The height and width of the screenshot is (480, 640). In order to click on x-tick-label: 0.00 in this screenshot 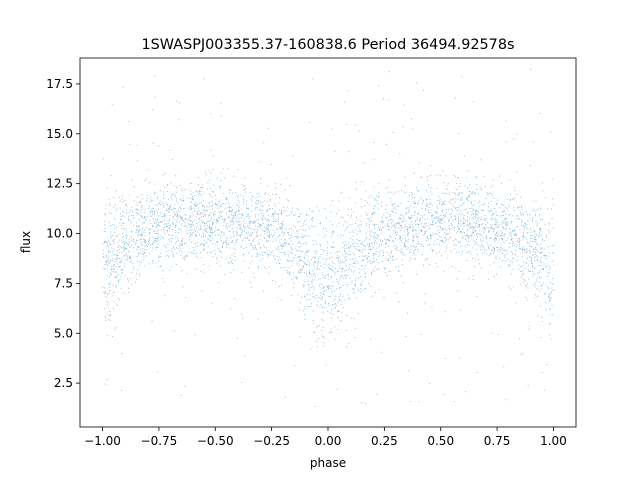, I will do `click(328, 441)`.